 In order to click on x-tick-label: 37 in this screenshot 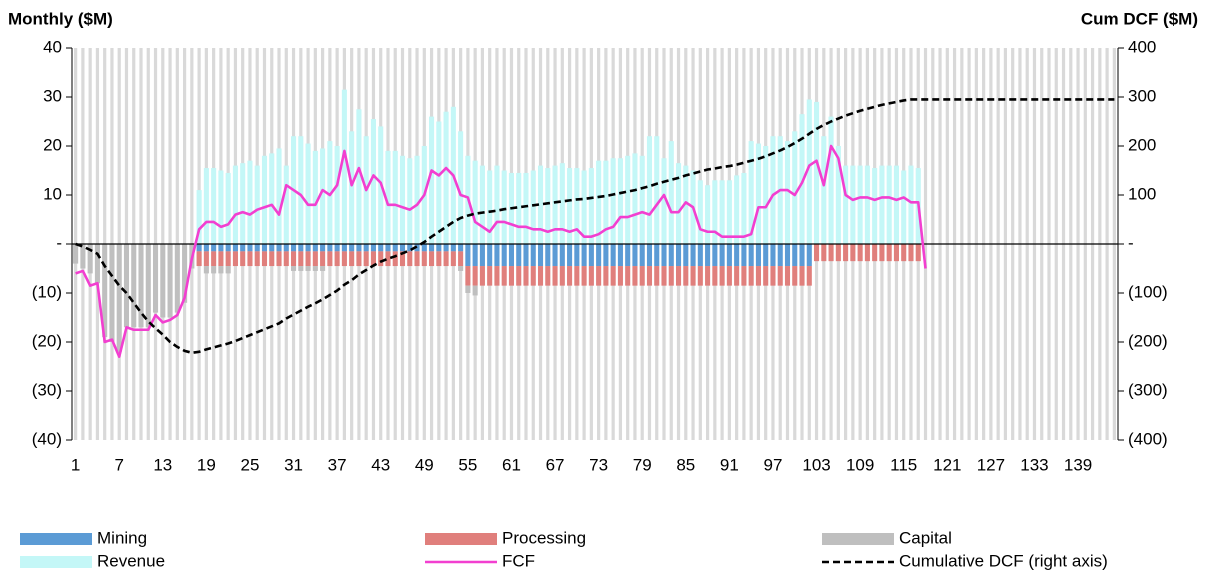, I will do `click(337, 464)`.